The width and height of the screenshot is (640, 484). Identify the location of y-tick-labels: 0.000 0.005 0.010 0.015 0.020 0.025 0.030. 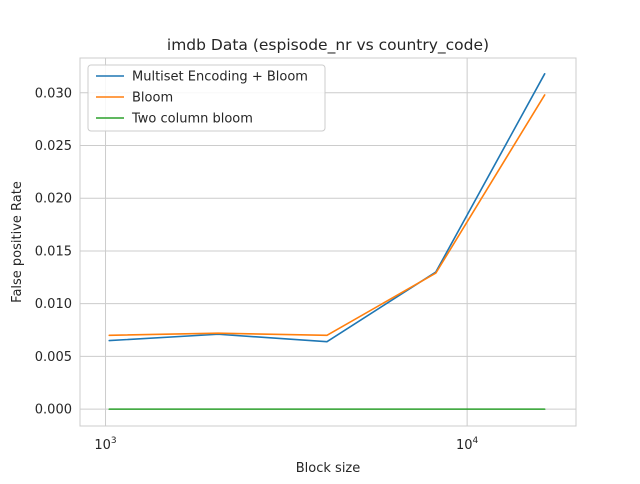
(53, 251).